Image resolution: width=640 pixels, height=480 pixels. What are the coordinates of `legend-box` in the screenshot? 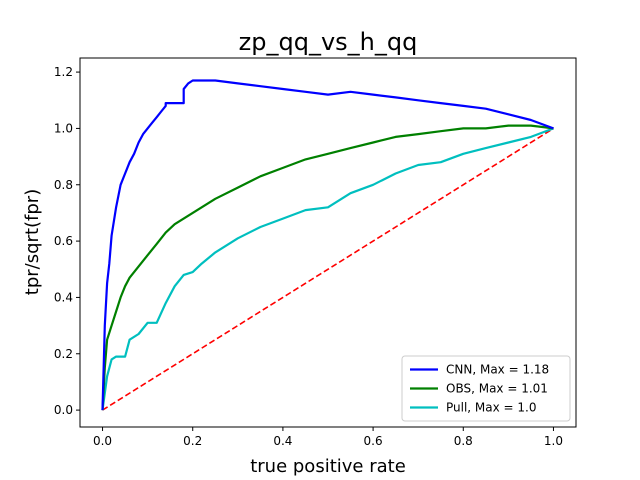 It's located at (486, 388).